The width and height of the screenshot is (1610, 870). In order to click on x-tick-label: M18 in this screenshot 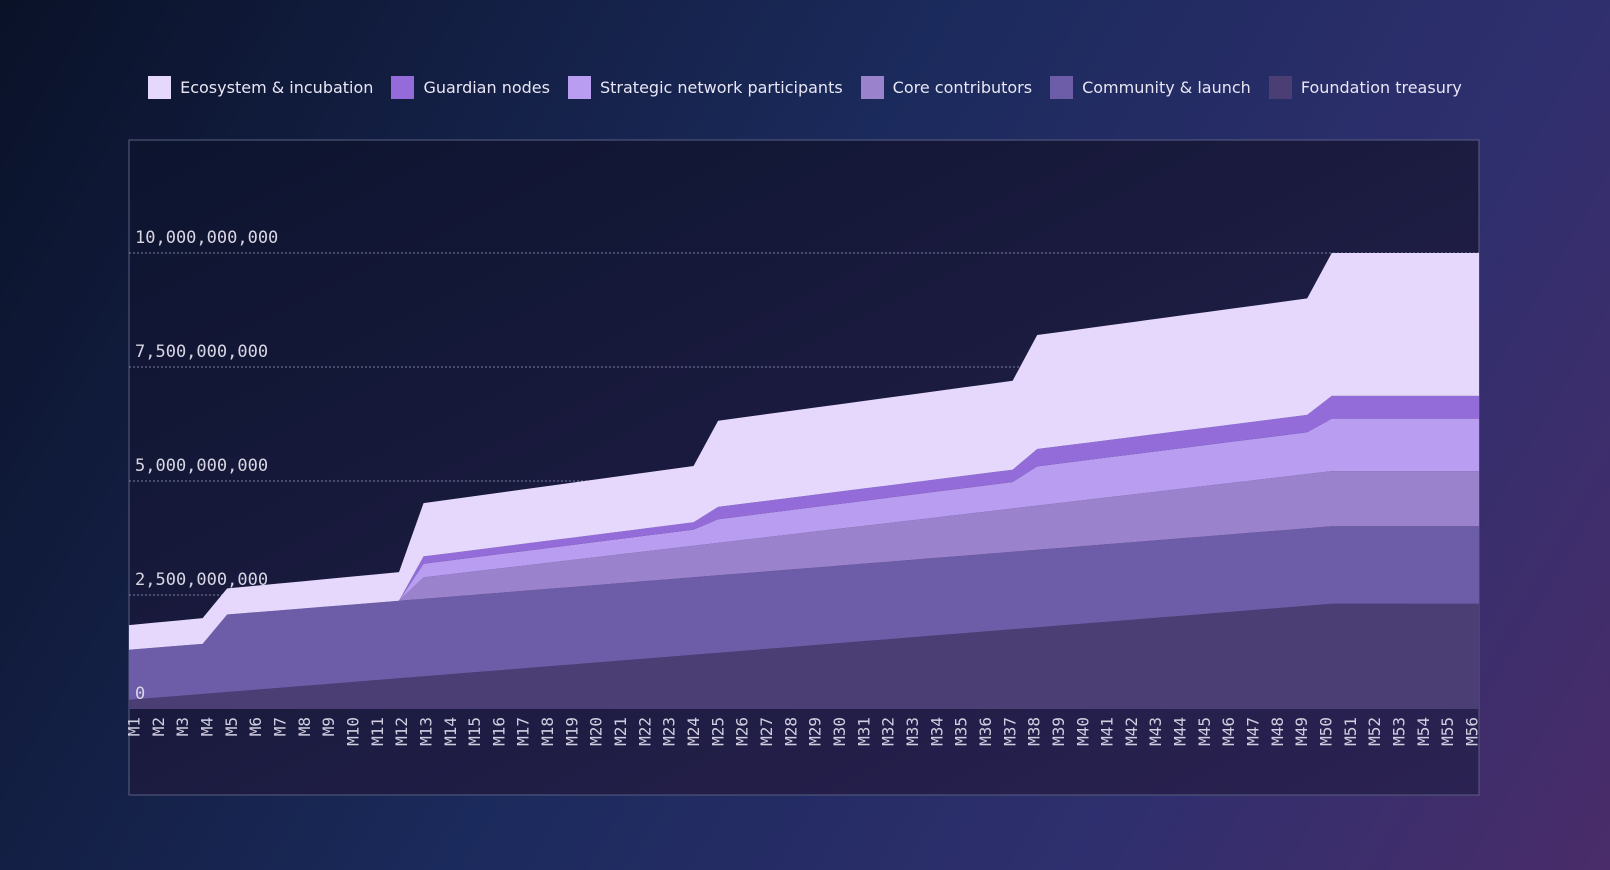, I will do `click(547, 731)`.